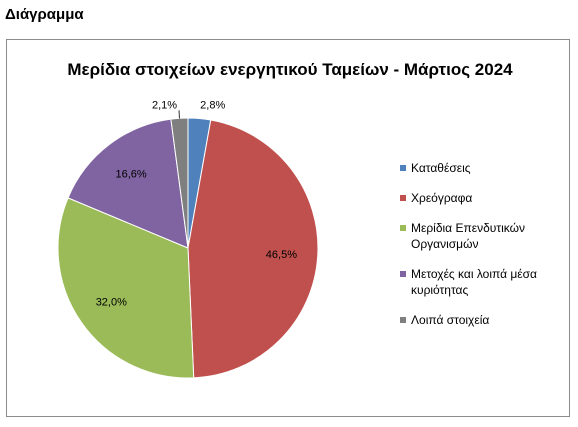 The width and height of the screenshot is (578, 427). What do you see at coordinates (281, 255) in the screenshot?
I see `data-label-securities: 46,5%` at bounding box center [281, 255].